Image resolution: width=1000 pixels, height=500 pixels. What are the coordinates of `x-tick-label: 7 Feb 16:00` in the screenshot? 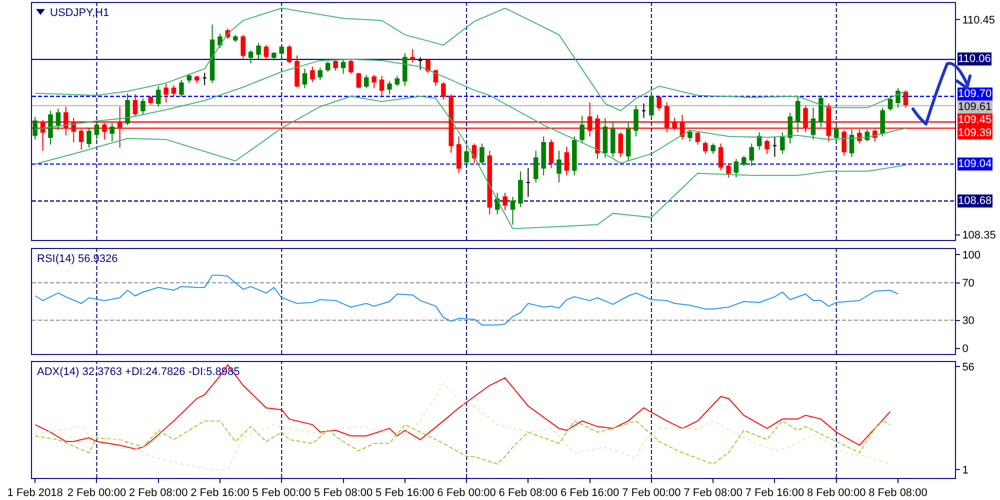 It's located at (774, 493).